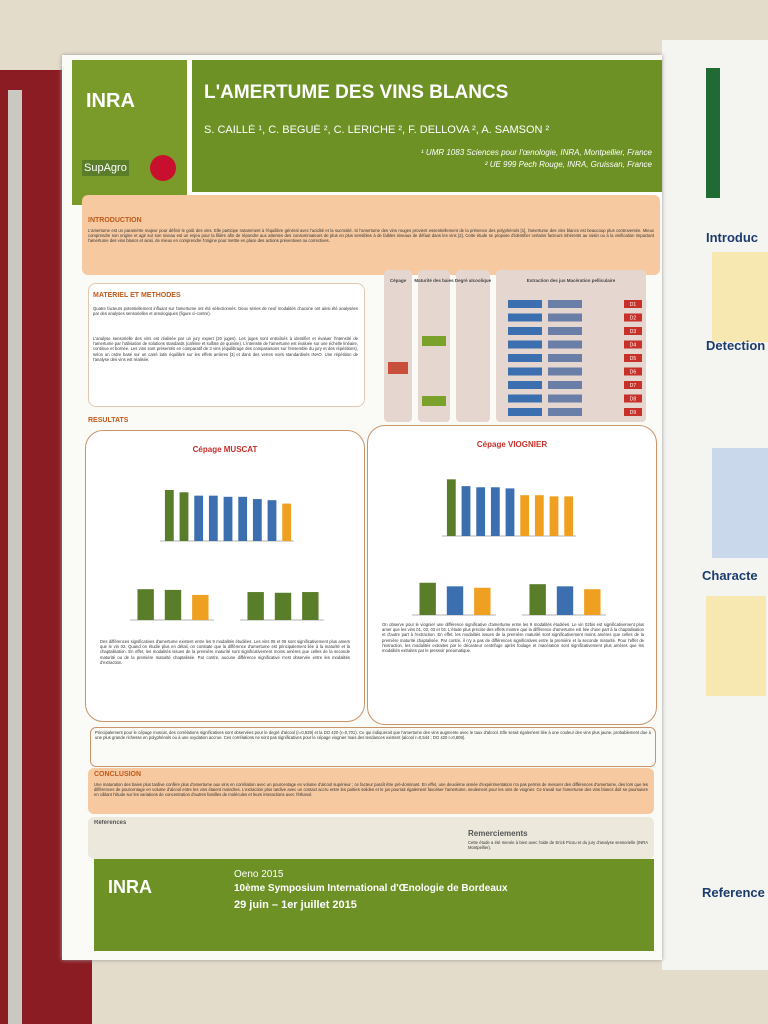  What do you see at coordinates (110, 823) in the screenshot?
I see `references-heading: Références` at bounding box center [110, 823].